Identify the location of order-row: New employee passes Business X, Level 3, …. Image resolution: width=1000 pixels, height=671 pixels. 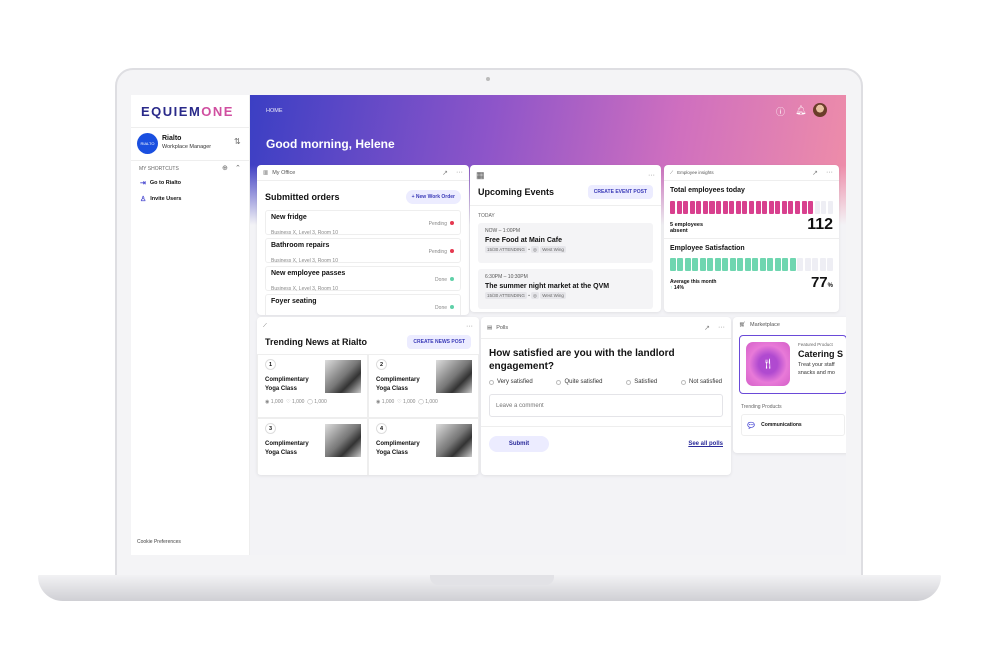
(363, 279).